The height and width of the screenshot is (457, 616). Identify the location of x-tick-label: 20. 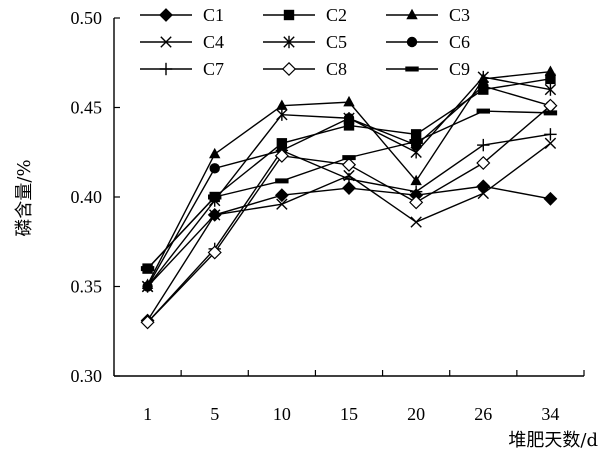
(416, 414).